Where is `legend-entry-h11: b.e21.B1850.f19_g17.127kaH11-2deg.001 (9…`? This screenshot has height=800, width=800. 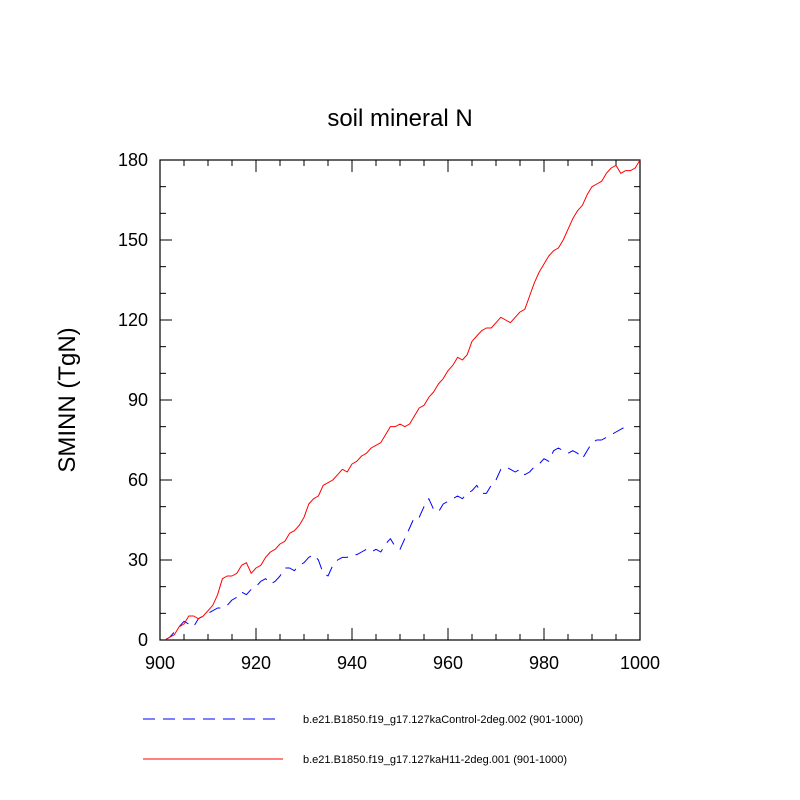 legend-entry-h11: b.e21.B1850.f19_g17.127kaH11-2deg.001 (9… is located at coordinates (355, 760).